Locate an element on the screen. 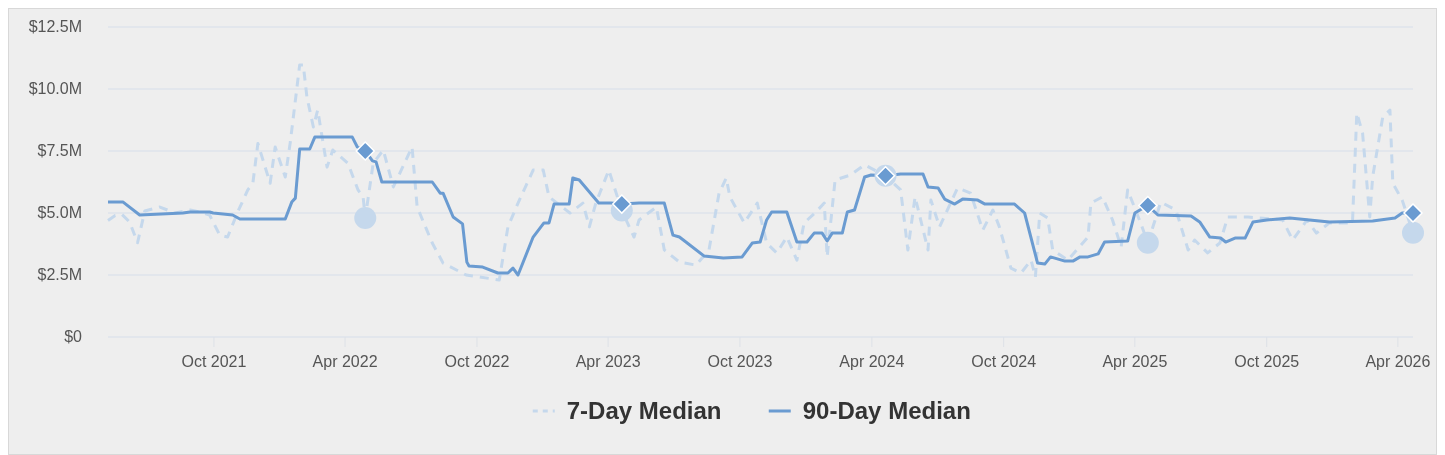  y-tick-label: $2.5M is located at coordinates (59, 274).